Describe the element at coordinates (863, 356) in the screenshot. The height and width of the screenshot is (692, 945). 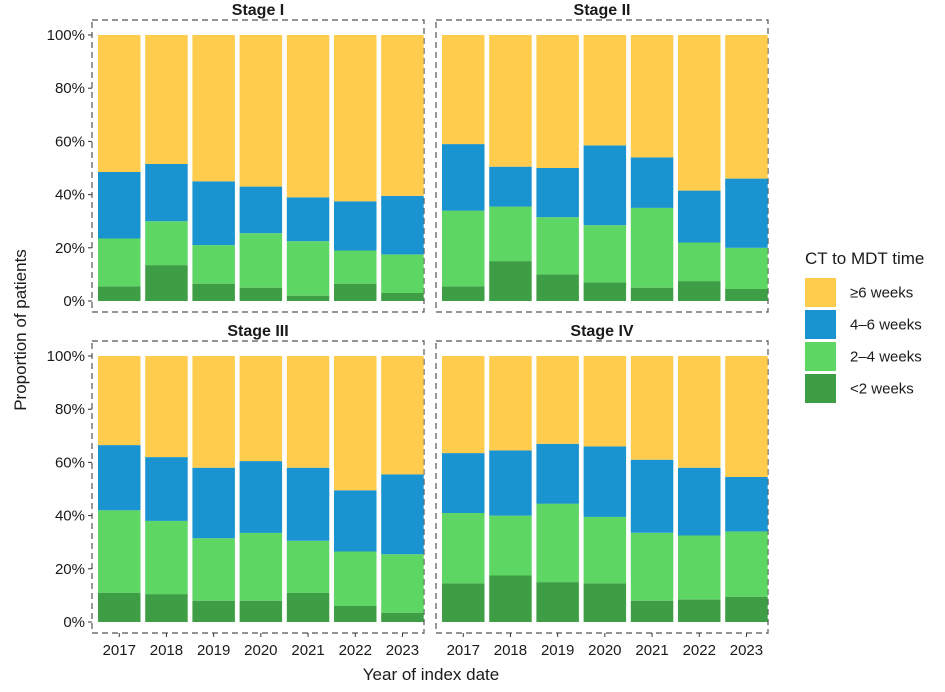
I see `legend-item-2-4-weeks: 2–4 weeks` at that location.